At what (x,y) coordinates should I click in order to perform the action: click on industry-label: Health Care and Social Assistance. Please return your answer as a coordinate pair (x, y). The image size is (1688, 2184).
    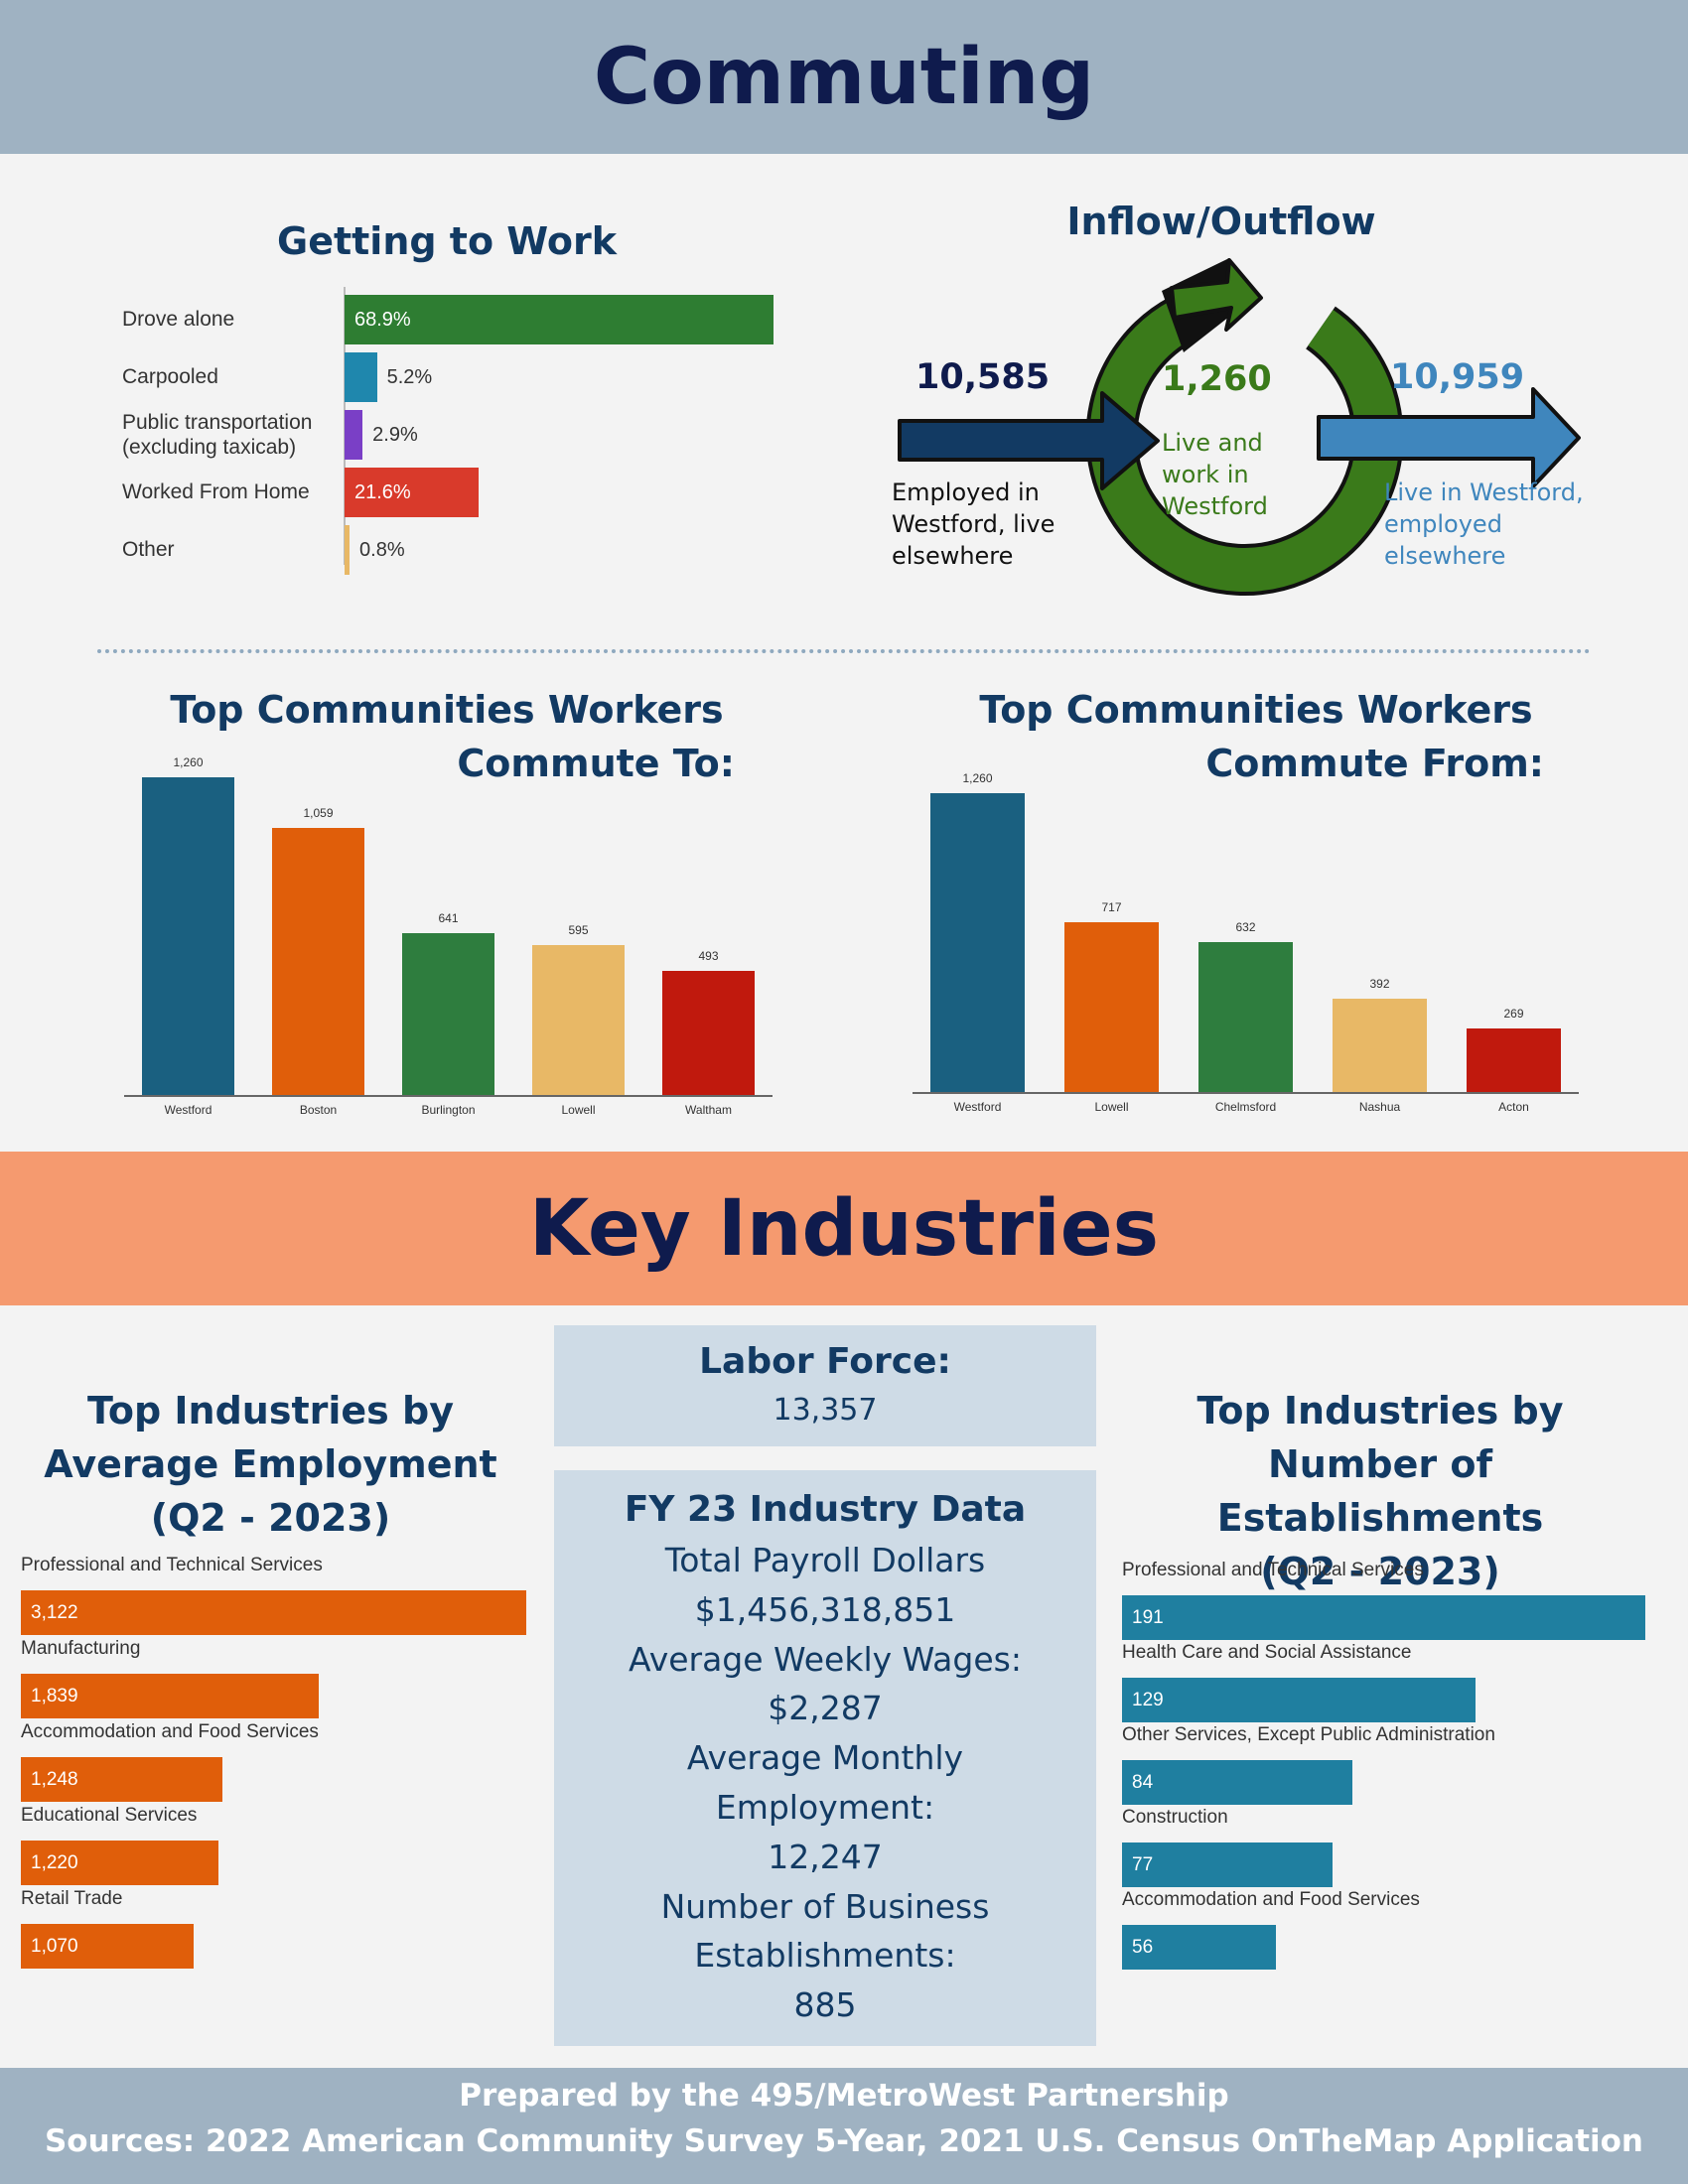
    Looking at the image, I should click on (1267, 1652).